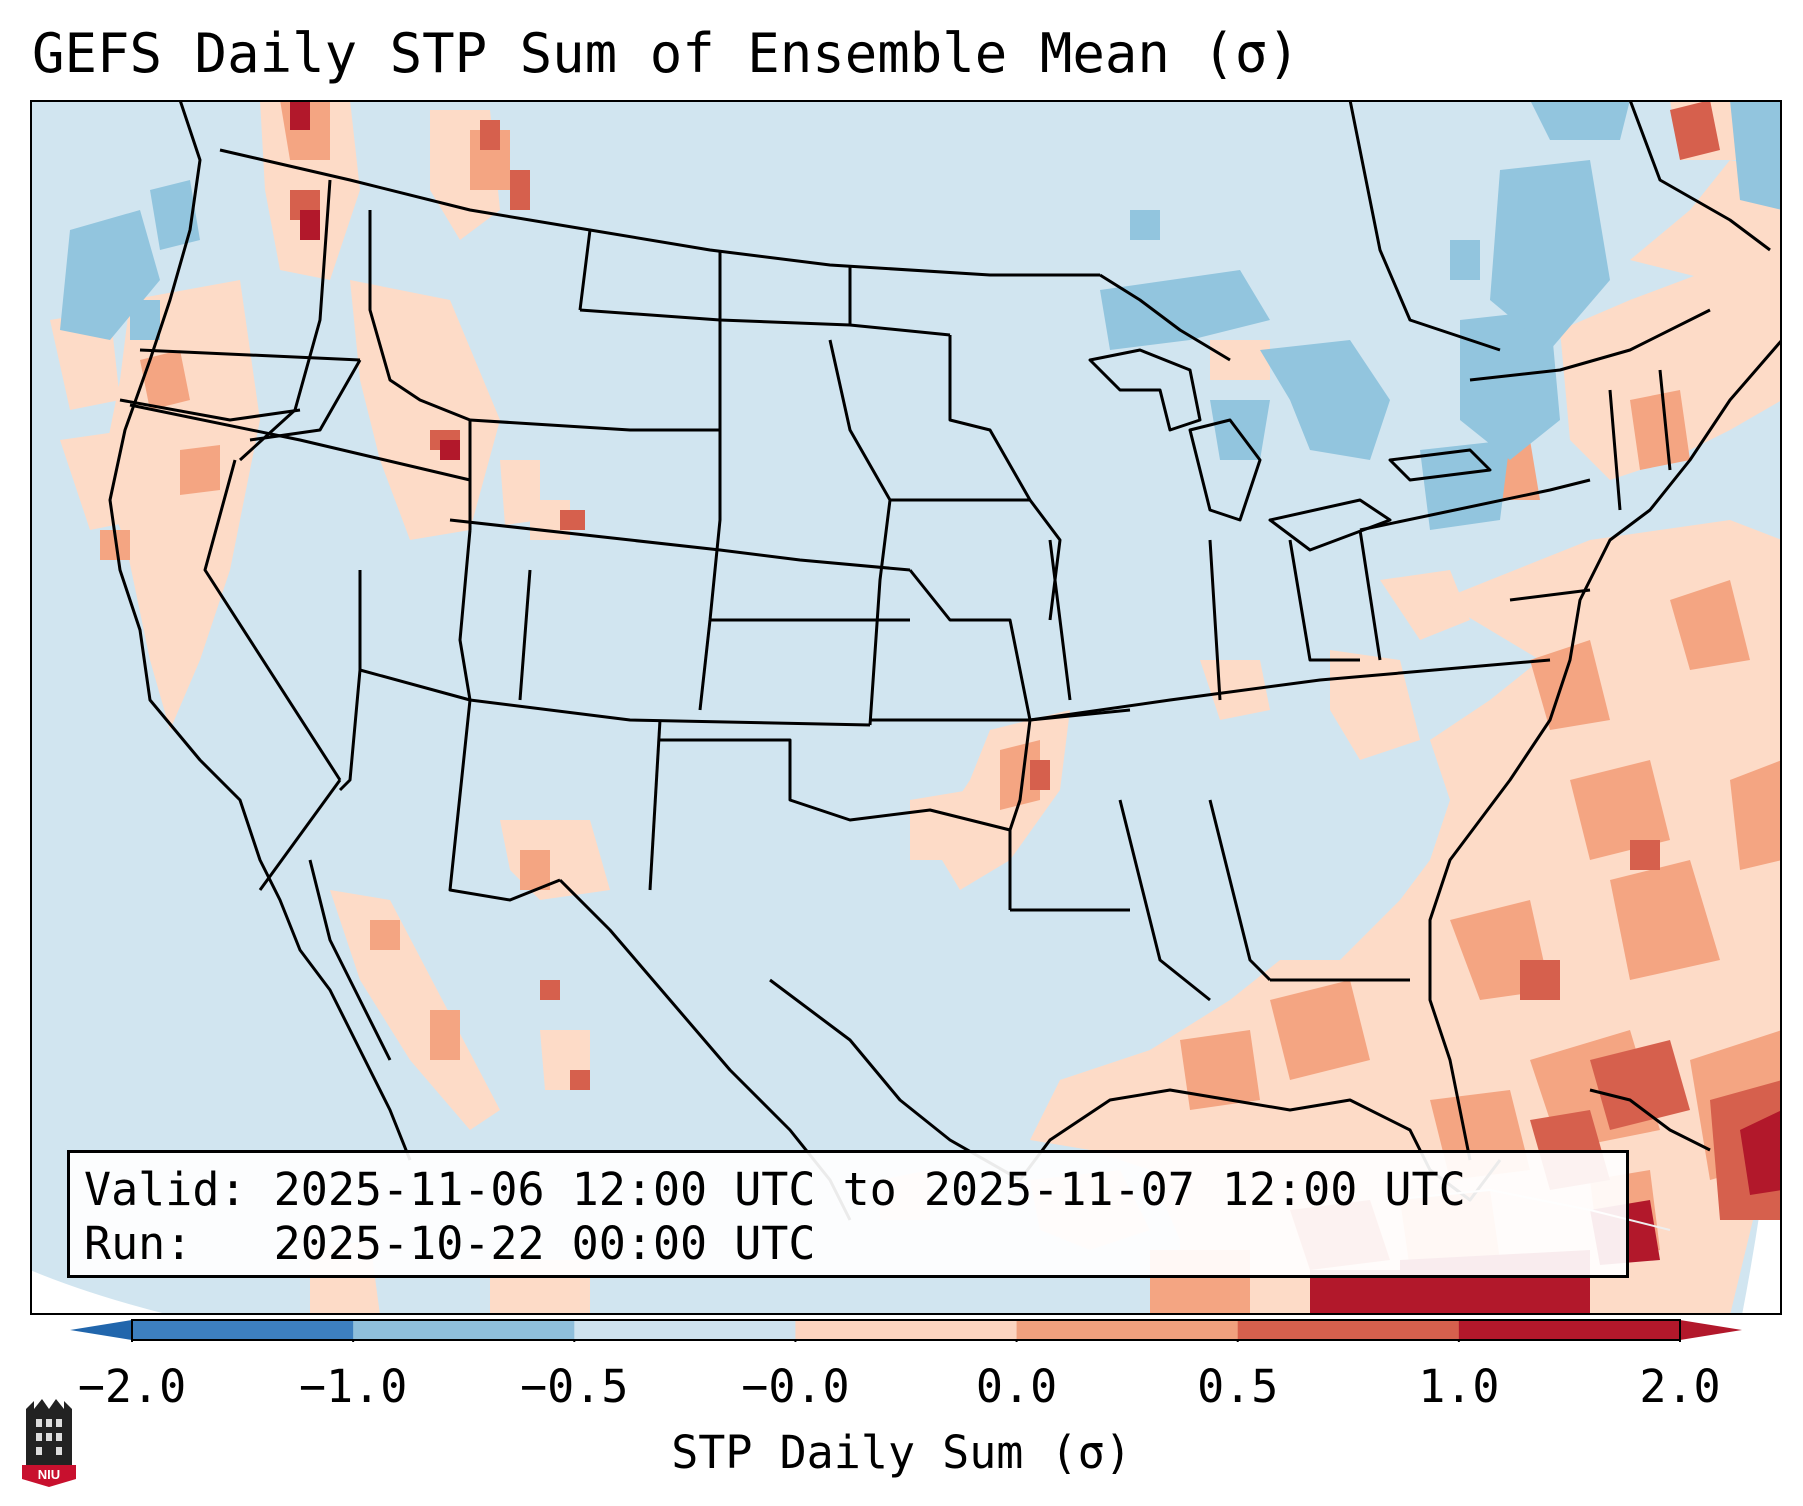  Describe the element at coordinates (49, 1474) in the screenshot. I see `logo-text: NIU` at that location.